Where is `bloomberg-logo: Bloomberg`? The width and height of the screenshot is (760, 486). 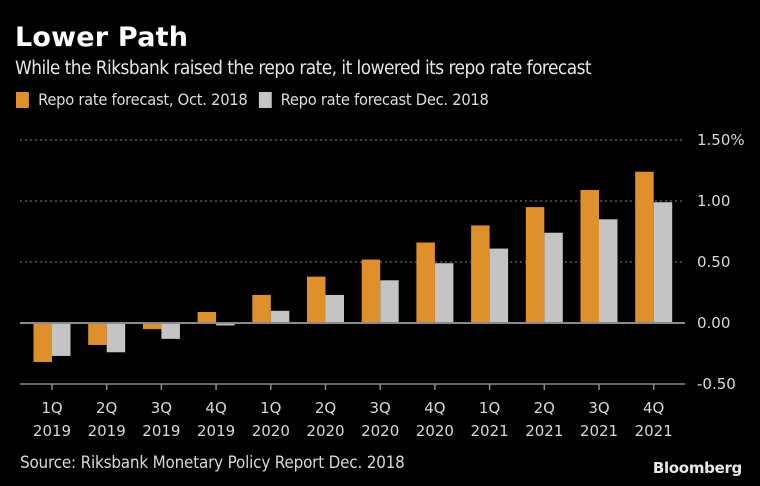 bloomberg-logo: Bloomberg is located at coordinates (697, 468).